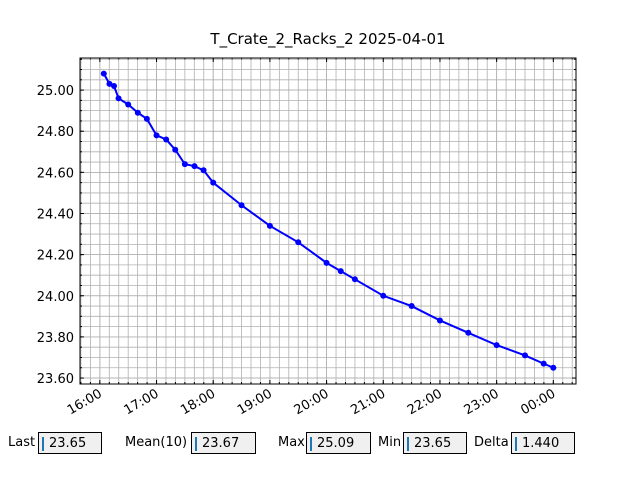  I want to click on x-tick-label: 20:00, so click(312, 402).